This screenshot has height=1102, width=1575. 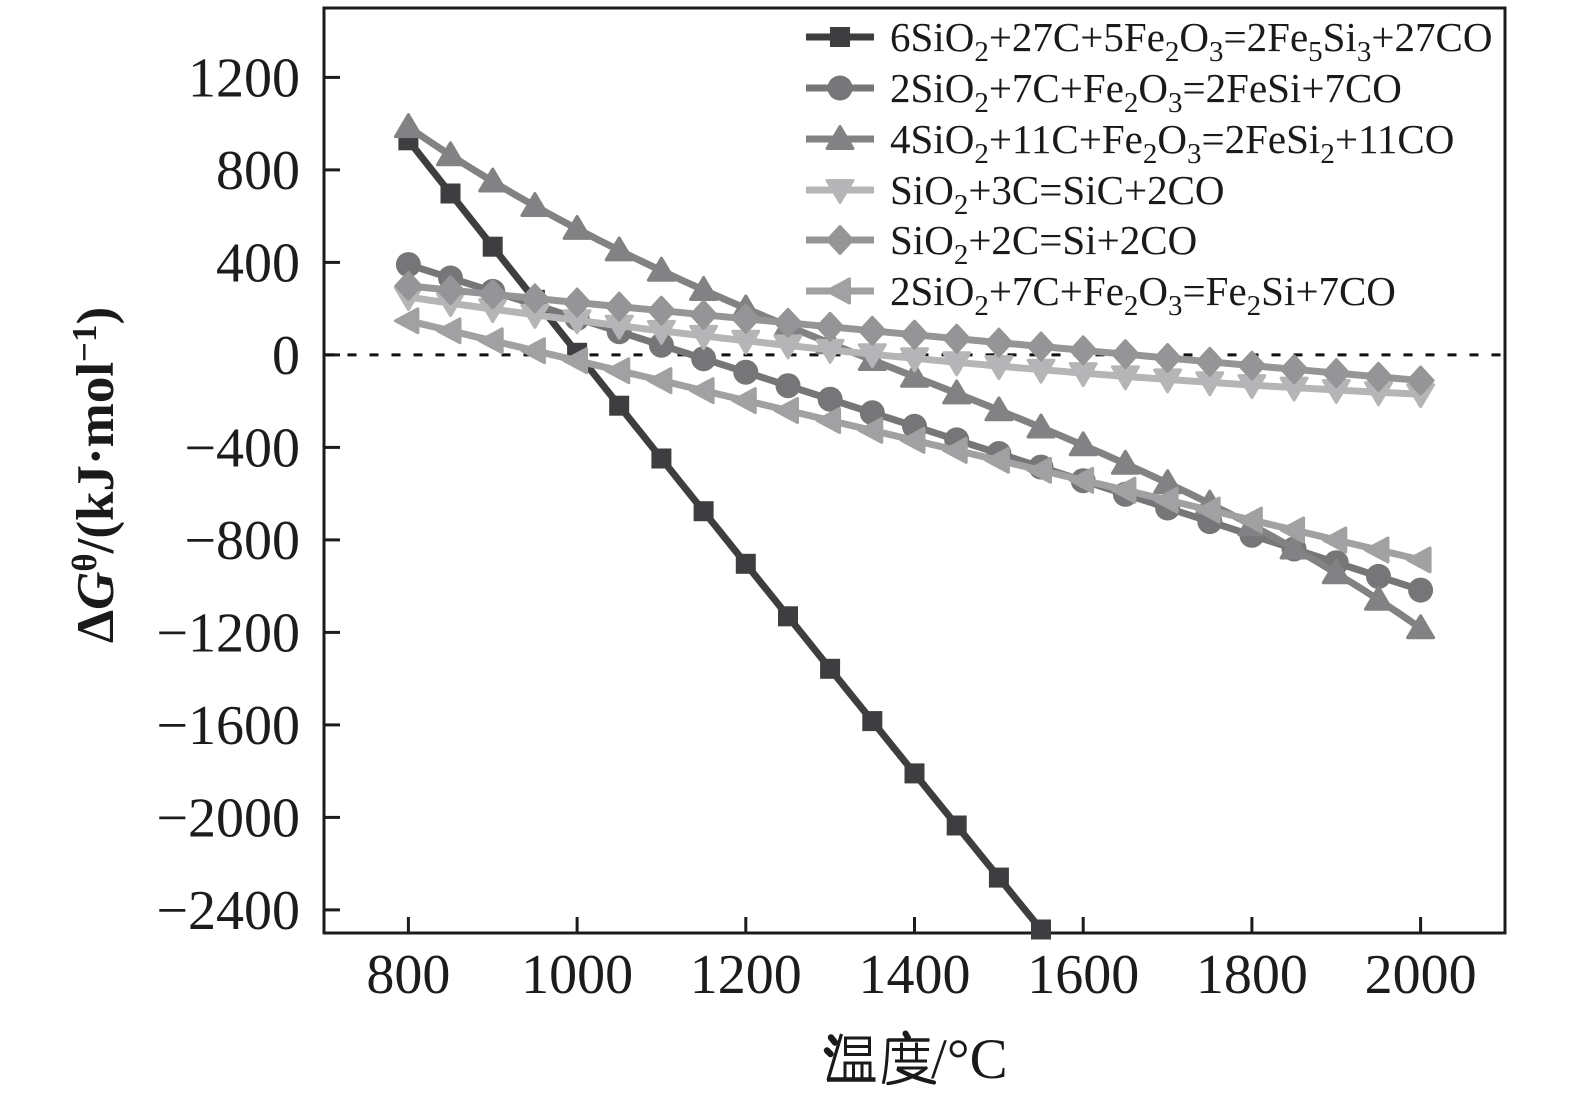 What do you see at coordinates (286, 356) in the screenshot?
I see `svg-text: 0` at bounding box center [286, 356].